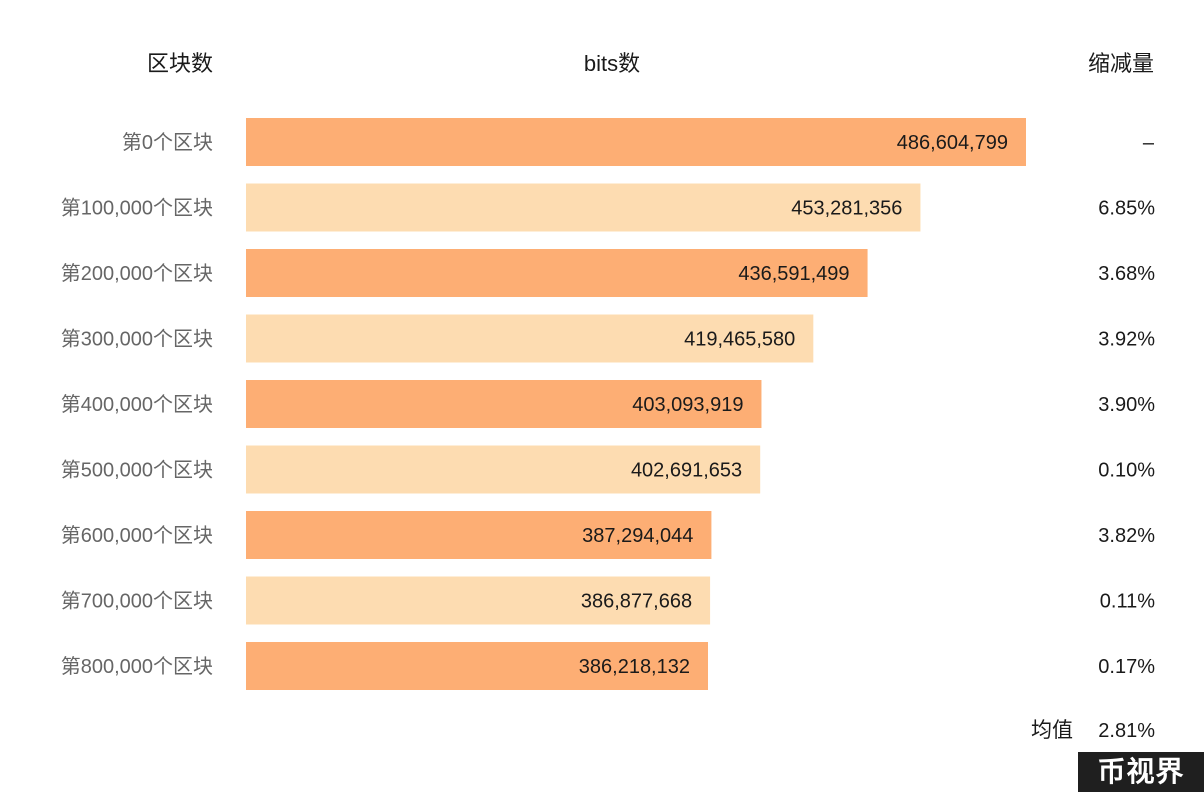 The height and width of the screenshot is (792, 1204). Describe the element at coordinates (180, 63) in the screenshot. I see `header-category: 区块数` at that location.